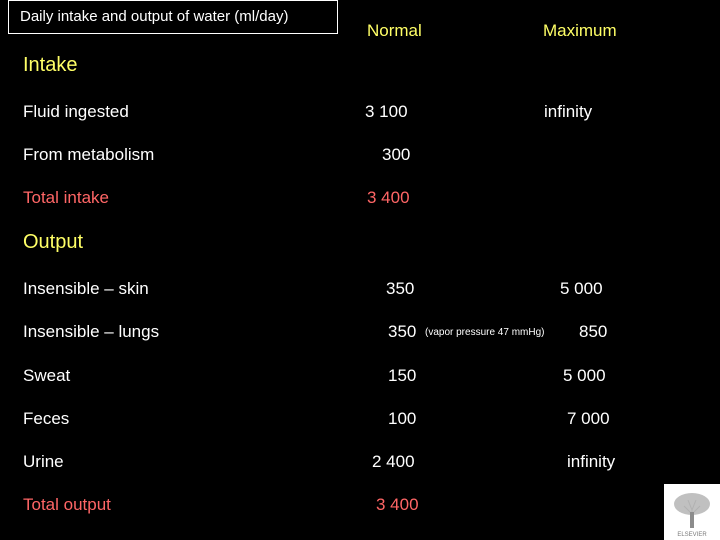  I want to click on row-label-from-metabolism: From metabolism, so click(89, 154).